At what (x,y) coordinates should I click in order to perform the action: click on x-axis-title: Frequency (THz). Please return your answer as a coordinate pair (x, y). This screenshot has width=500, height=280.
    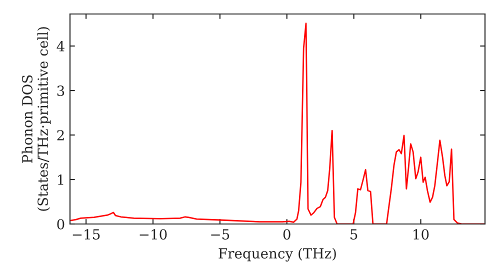
    Looking at the image, I should click on (277, 255).